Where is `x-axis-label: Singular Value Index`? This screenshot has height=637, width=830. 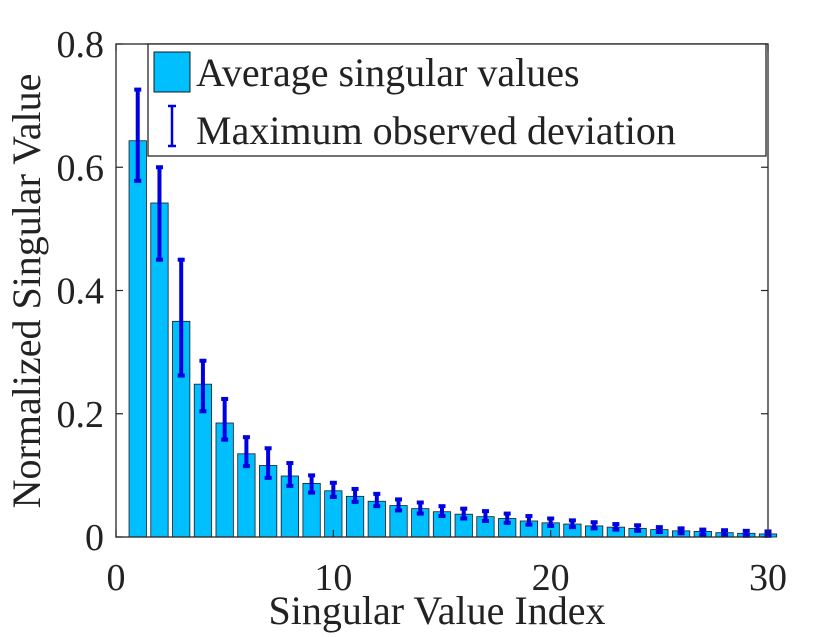 x-axis-label: Singular Value Index is located at coordinates (437, 610).